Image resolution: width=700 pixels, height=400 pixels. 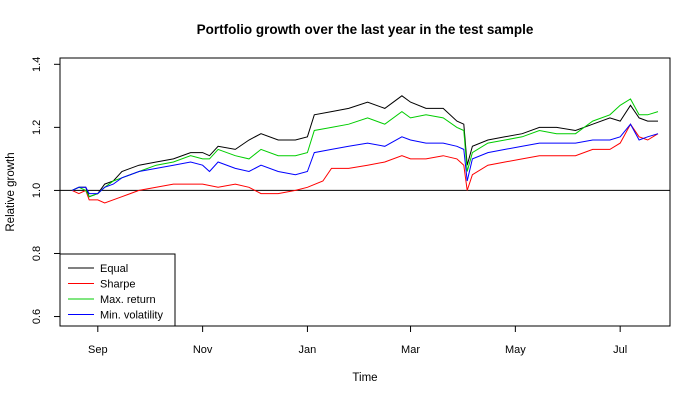 What do you see at coordinates (117, 285) in the screenshot?
I see `legend-label: Sharpe` at bounding box center [117, 285].